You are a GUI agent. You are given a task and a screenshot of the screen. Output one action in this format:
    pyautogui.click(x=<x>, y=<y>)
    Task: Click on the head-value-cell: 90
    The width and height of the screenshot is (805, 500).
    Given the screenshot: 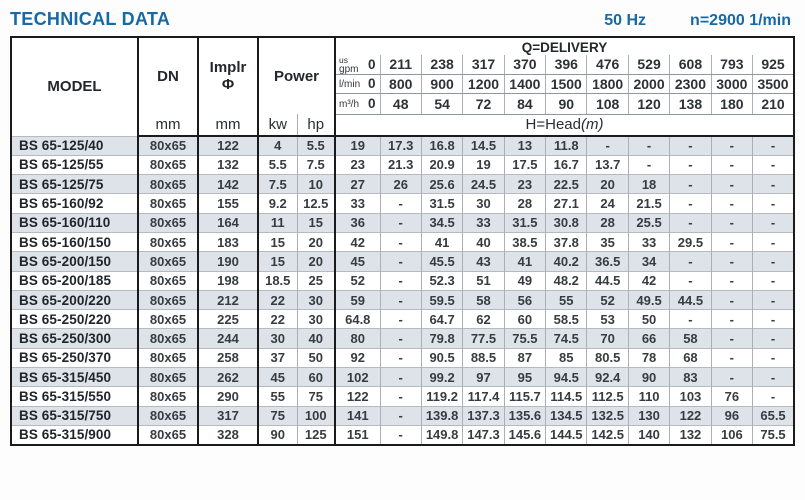 What is the action you would take?
    pyautogui.click(x=649, y=377)
    